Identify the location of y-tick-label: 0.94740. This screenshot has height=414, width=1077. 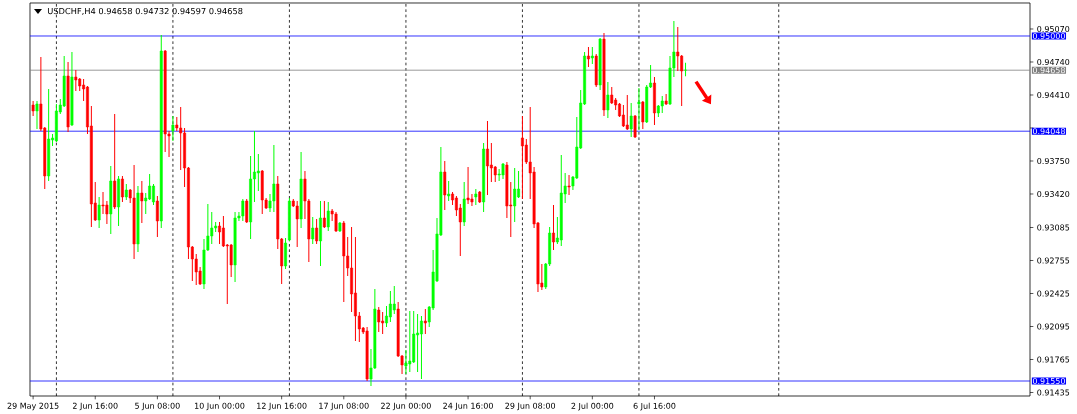
(1053, 62).